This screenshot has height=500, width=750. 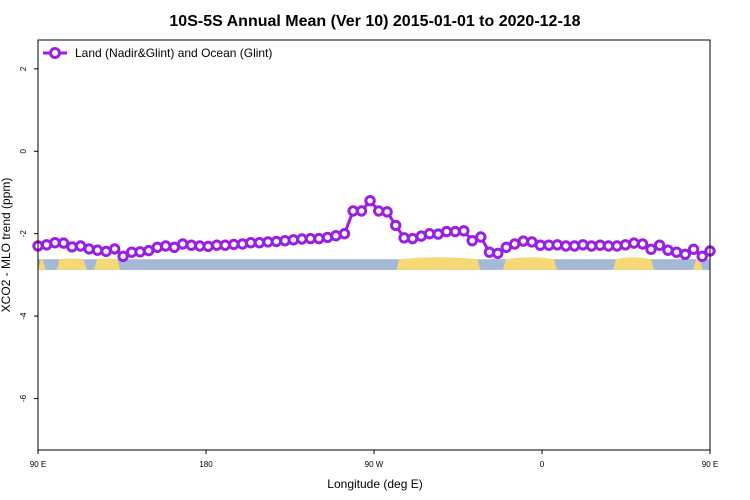 What do you see at coordinates (55, 53) in the screenshot?
I see `legend-marker` at bounding box center [55, 53].